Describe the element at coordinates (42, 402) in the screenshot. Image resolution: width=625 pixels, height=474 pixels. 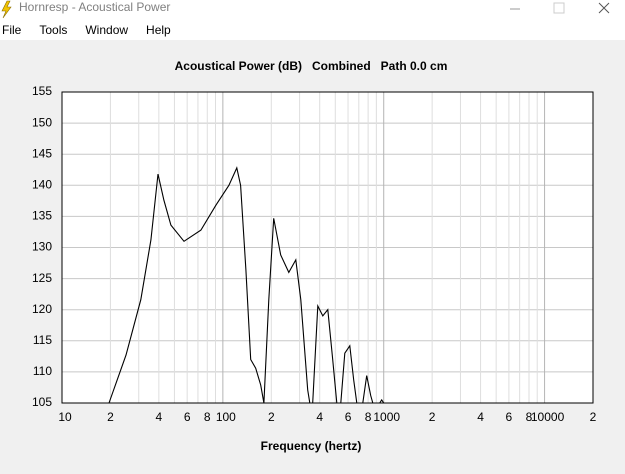
I see `y-tick-label: 105` at that location.